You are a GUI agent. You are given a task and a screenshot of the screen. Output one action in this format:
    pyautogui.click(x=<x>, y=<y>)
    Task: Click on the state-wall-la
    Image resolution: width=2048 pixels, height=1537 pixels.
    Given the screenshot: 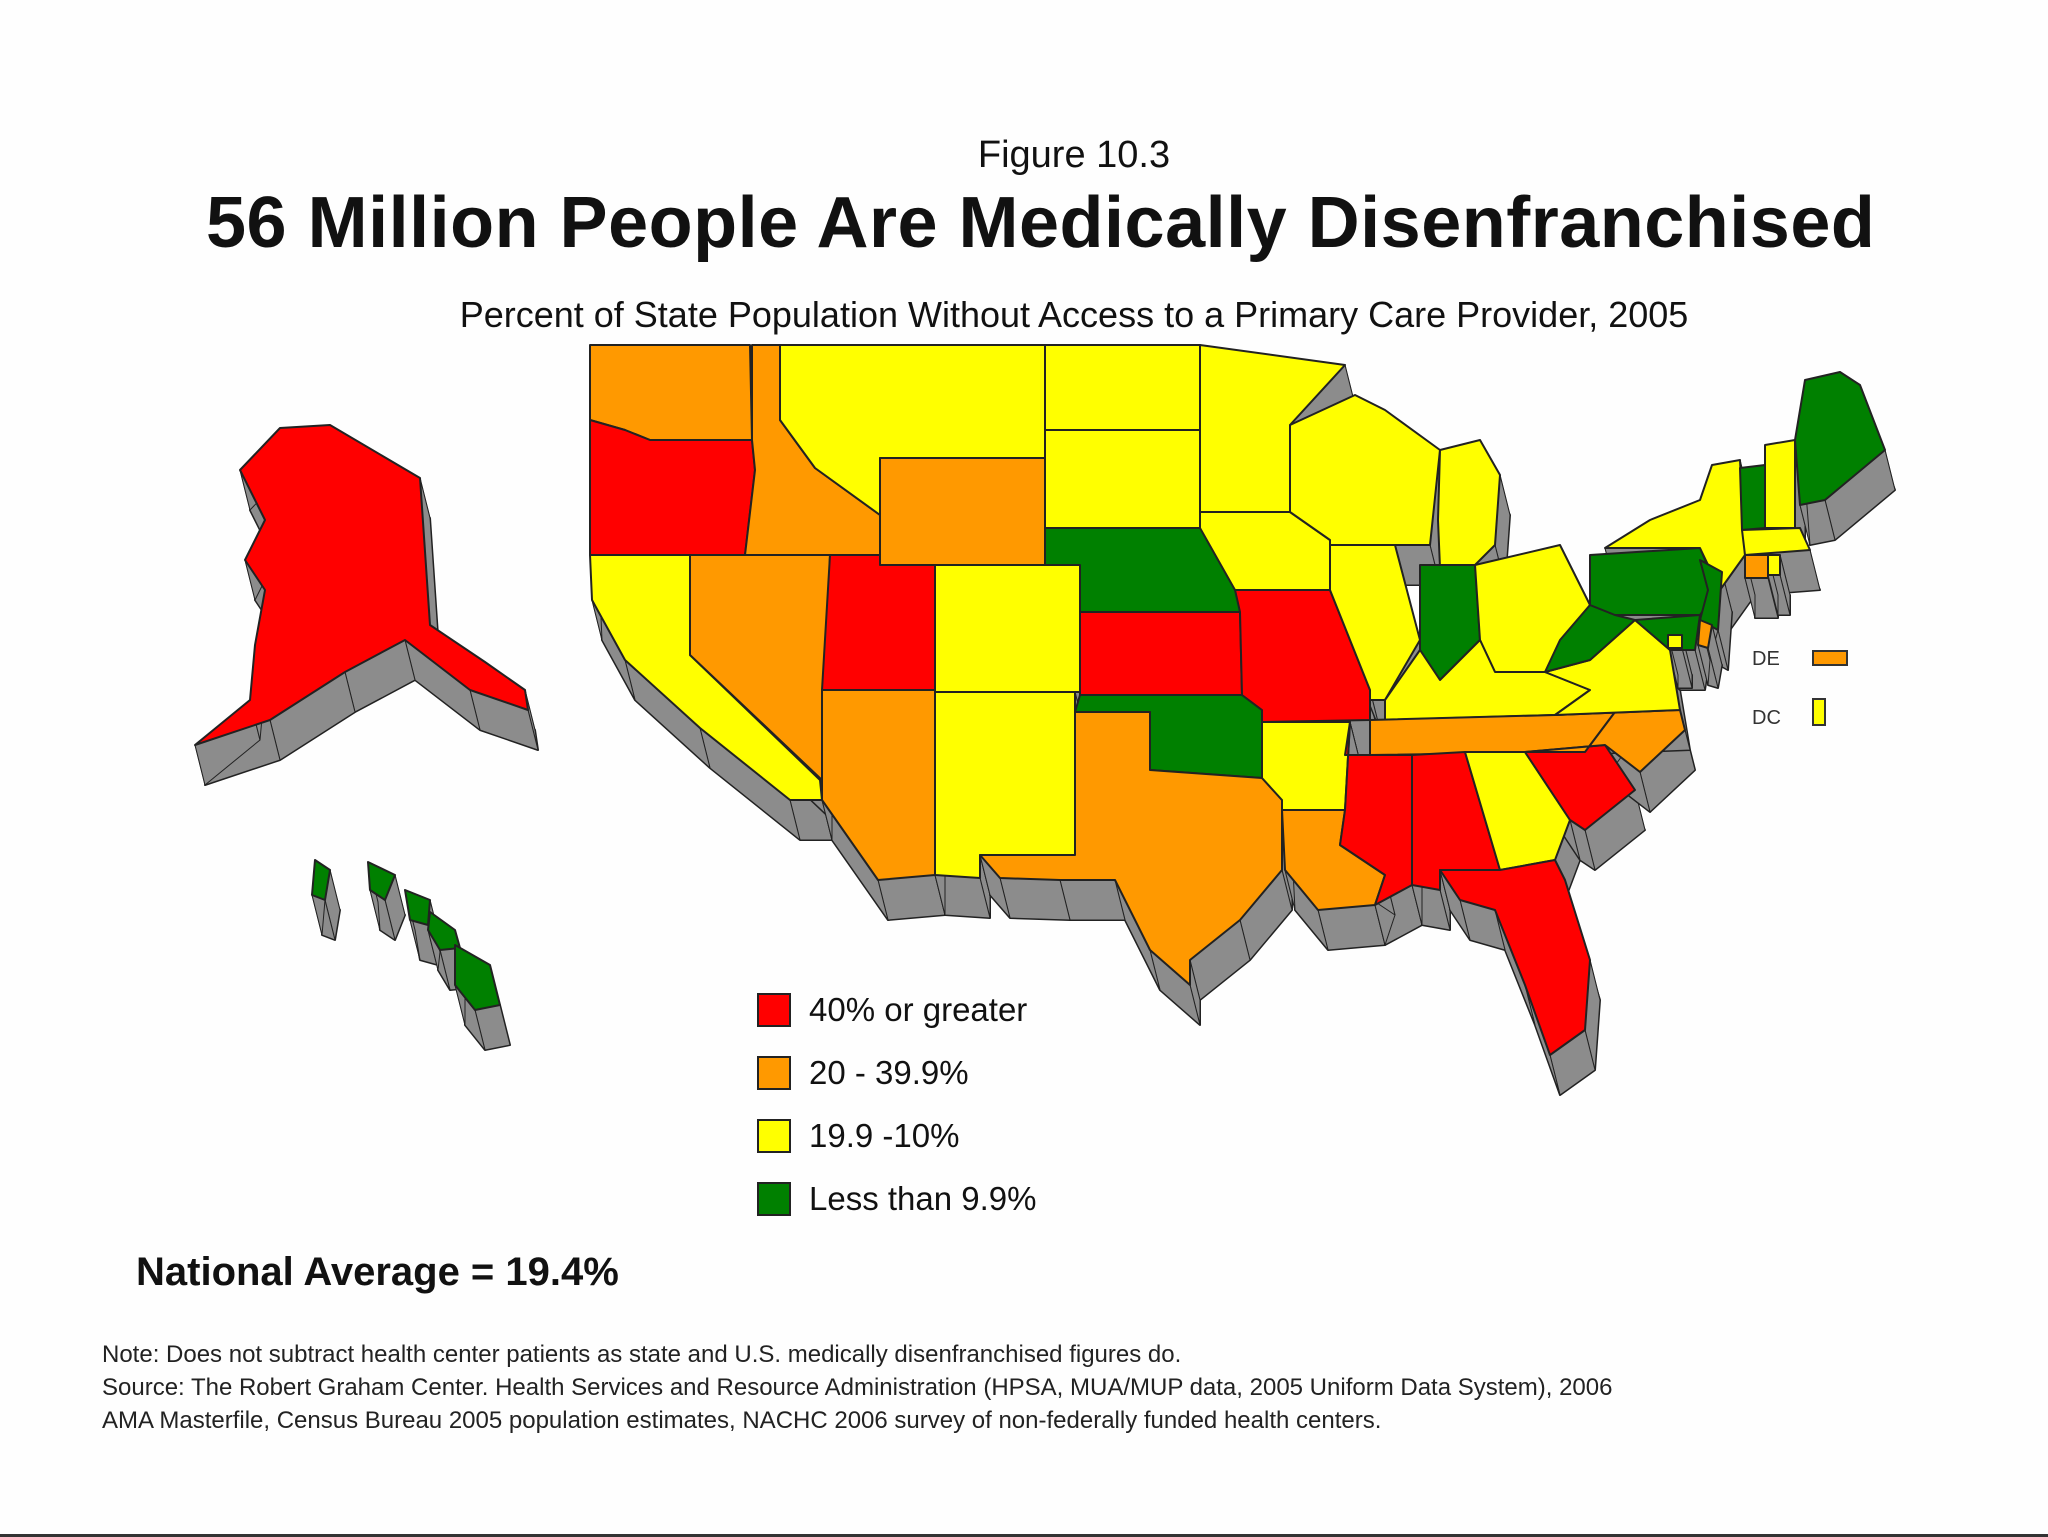 What is the action you would take?
    pyautogui.click(x=1351, y=927)
    